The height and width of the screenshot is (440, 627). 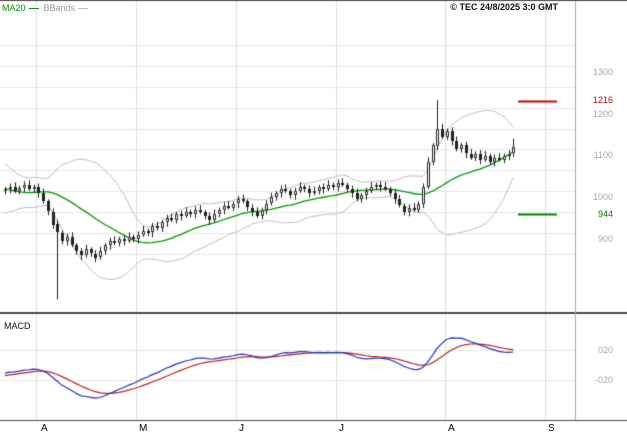 What do you see at coordinates (605, 350) in the screenshot?
I see `macd-tick-positive: 020` at bounding box center [605, 350].